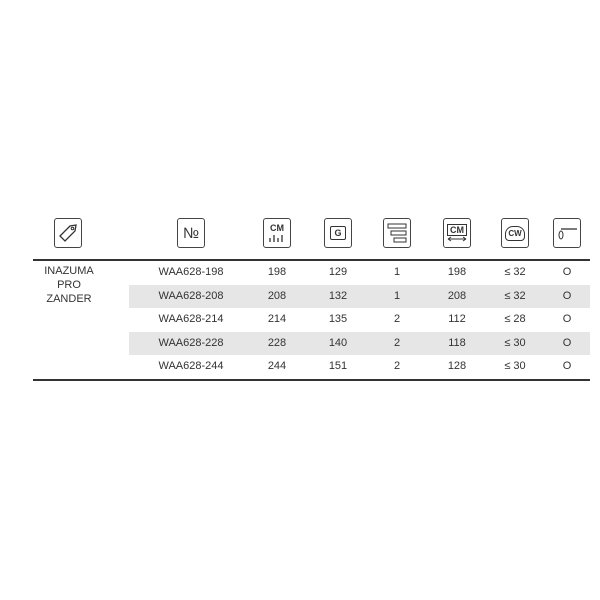 The width and height of the screenshot is (600, 600). What do you see at coordinates (300, 319) in the screenshot?
I see `table-row: WAA628-214 214 135 2 112 ≤ 28 O` at bounding box center [300, 319].